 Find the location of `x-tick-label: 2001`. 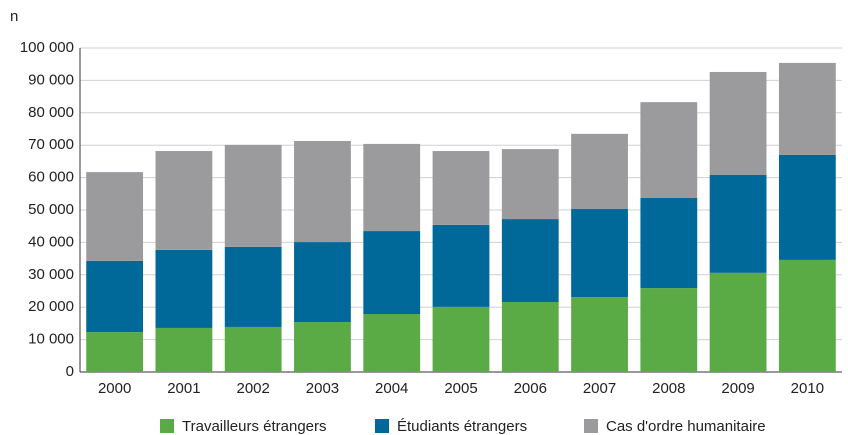

x-tick-label: 2001 is located at coordinates (183, 388).